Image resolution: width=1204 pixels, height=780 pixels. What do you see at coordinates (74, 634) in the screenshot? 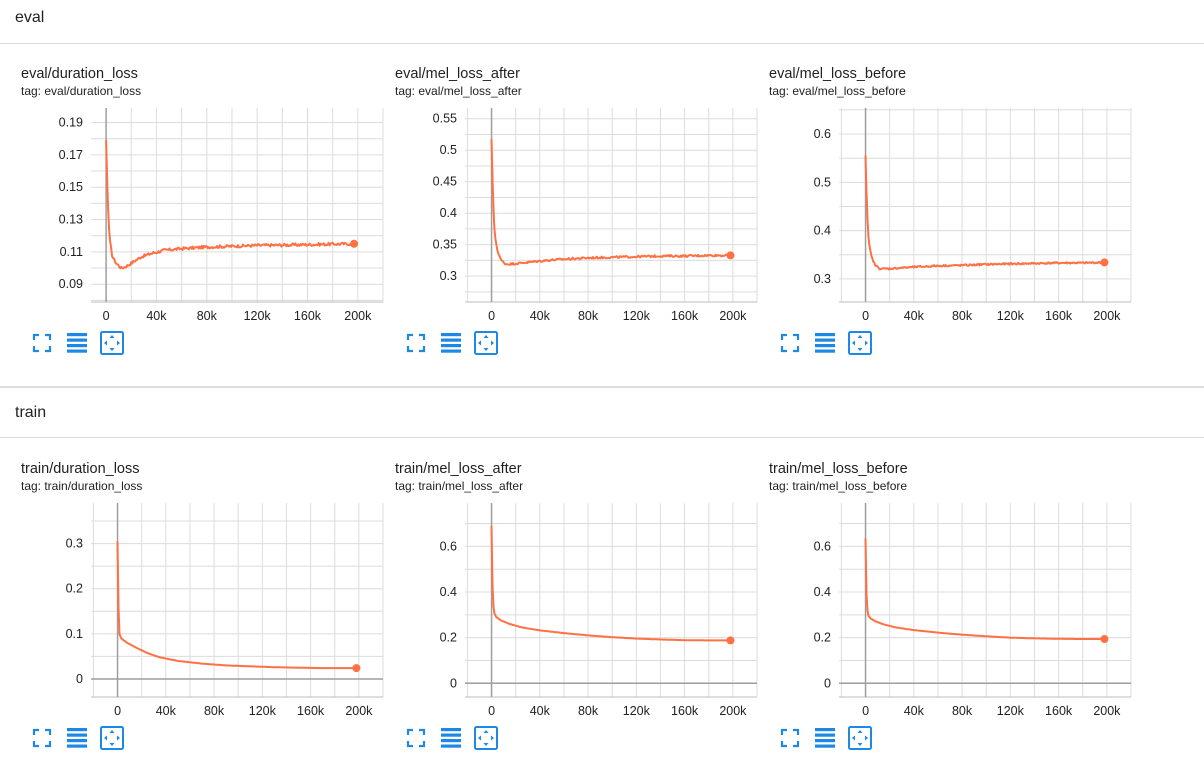
I see `y-tick-label: 0.1` at bounding box center [74, 634].